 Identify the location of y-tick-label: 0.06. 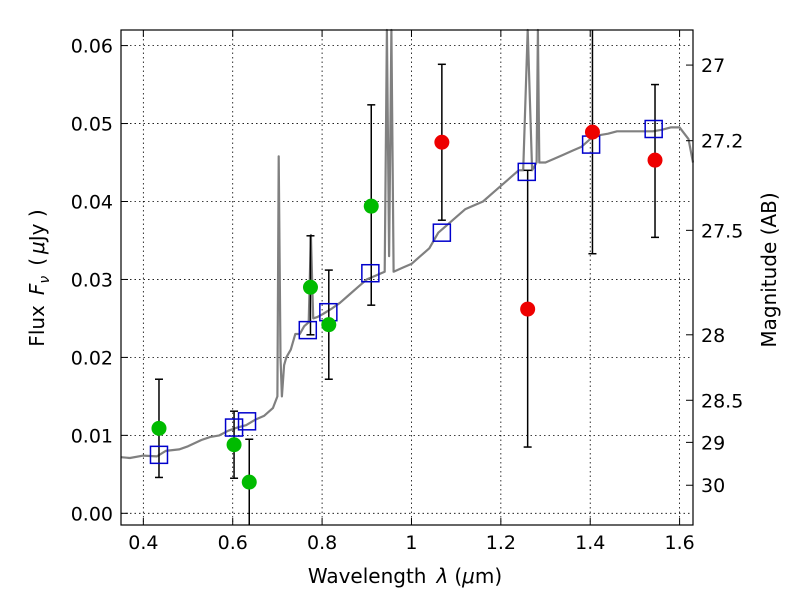
(92, 47).